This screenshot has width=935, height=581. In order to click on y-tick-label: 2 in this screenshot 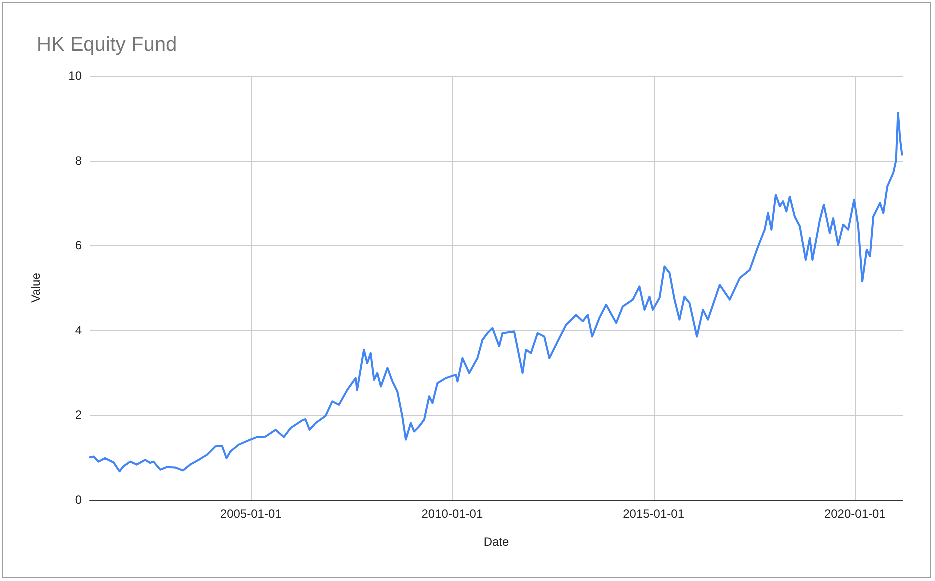, I will do `click(78, 415)`.